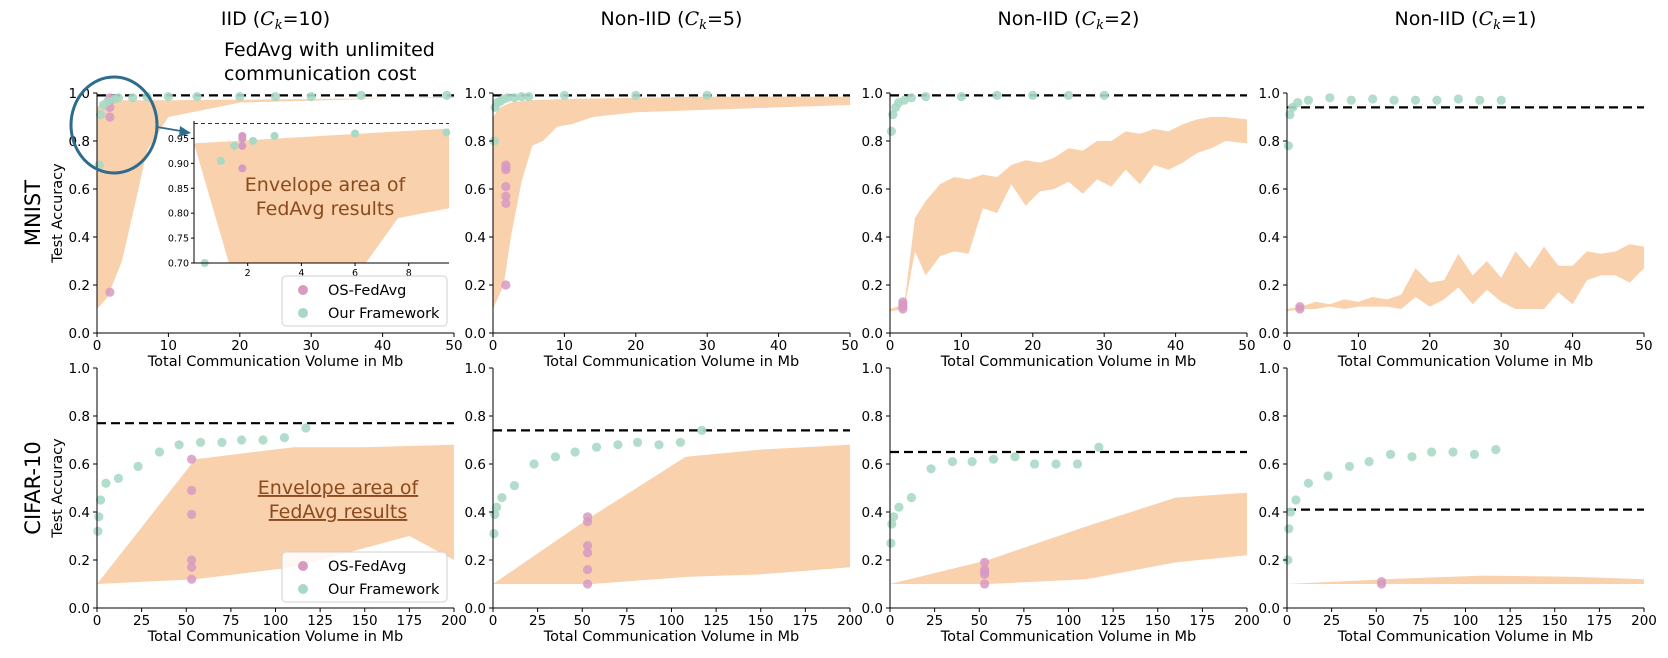  Describe the element at coordinates (364, 301) in the screenshot. I see `legend-box` at that location.